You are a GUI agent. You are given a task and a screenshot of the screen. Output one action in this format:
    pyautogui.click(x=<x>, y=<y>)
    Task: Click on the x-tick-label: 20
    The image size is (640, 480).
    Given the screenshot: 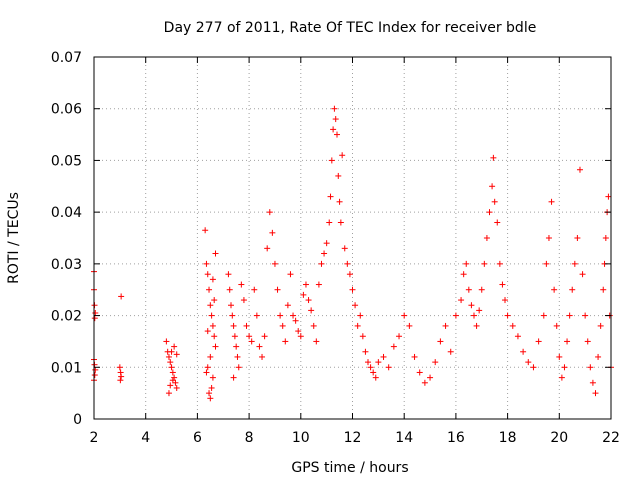 What is the action you would take?
    pyautogui.click(x=559, y=438)
    